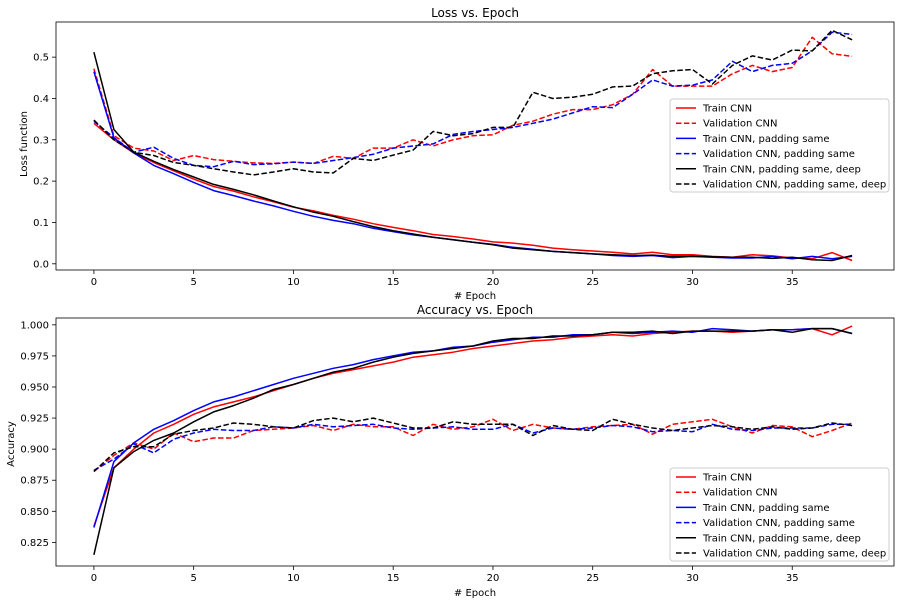 This screenshot has height=604, width=901. I want to click on y-tick-label: 1.000, so click(34, 325).